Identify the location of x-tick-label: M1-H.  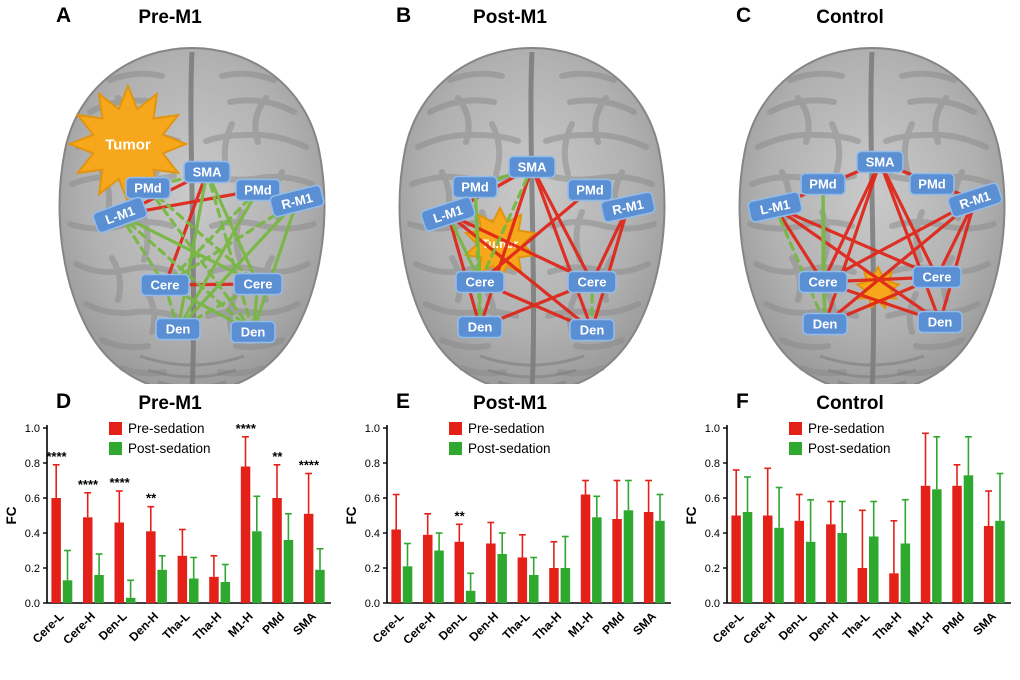
(580, 624).